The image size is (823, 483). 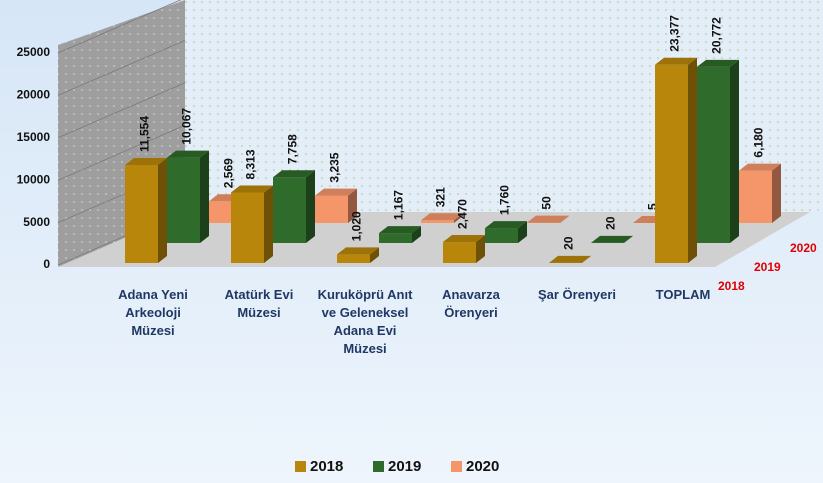 I want to click on value-label: 2,470, so click(x=463, y=214).